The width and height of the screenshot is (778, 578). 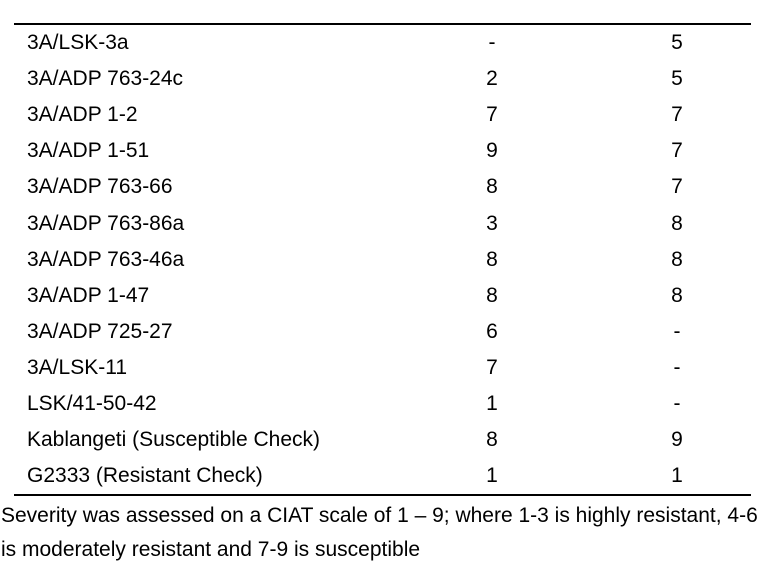 I want to click on genotype-name: 3A/ADP 763-86a, so click(x=106, y=223).